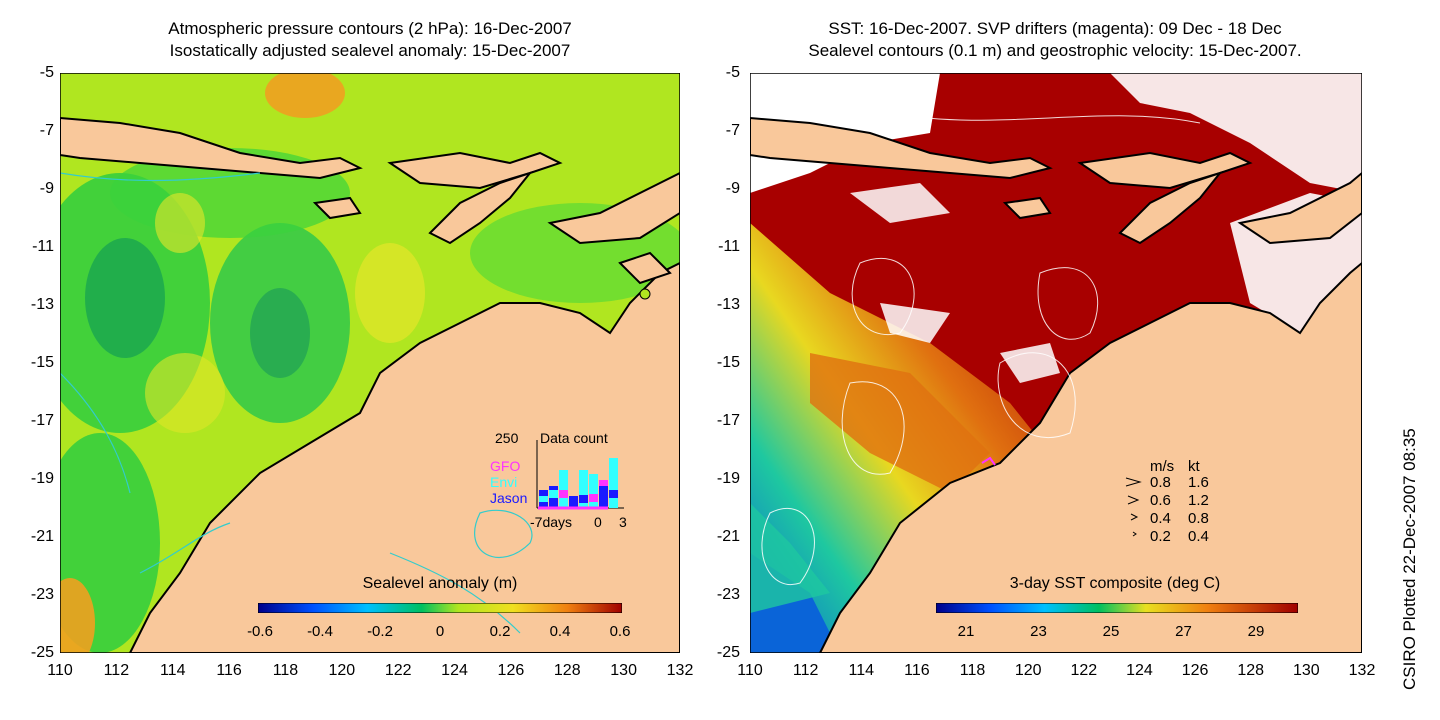 This screenshot has height=720, width=1440. What do you see at coordinates (1038, 631) in the screenshot?
I see `colorbar-tick-label: 23` at bounding box center [1038, 631].